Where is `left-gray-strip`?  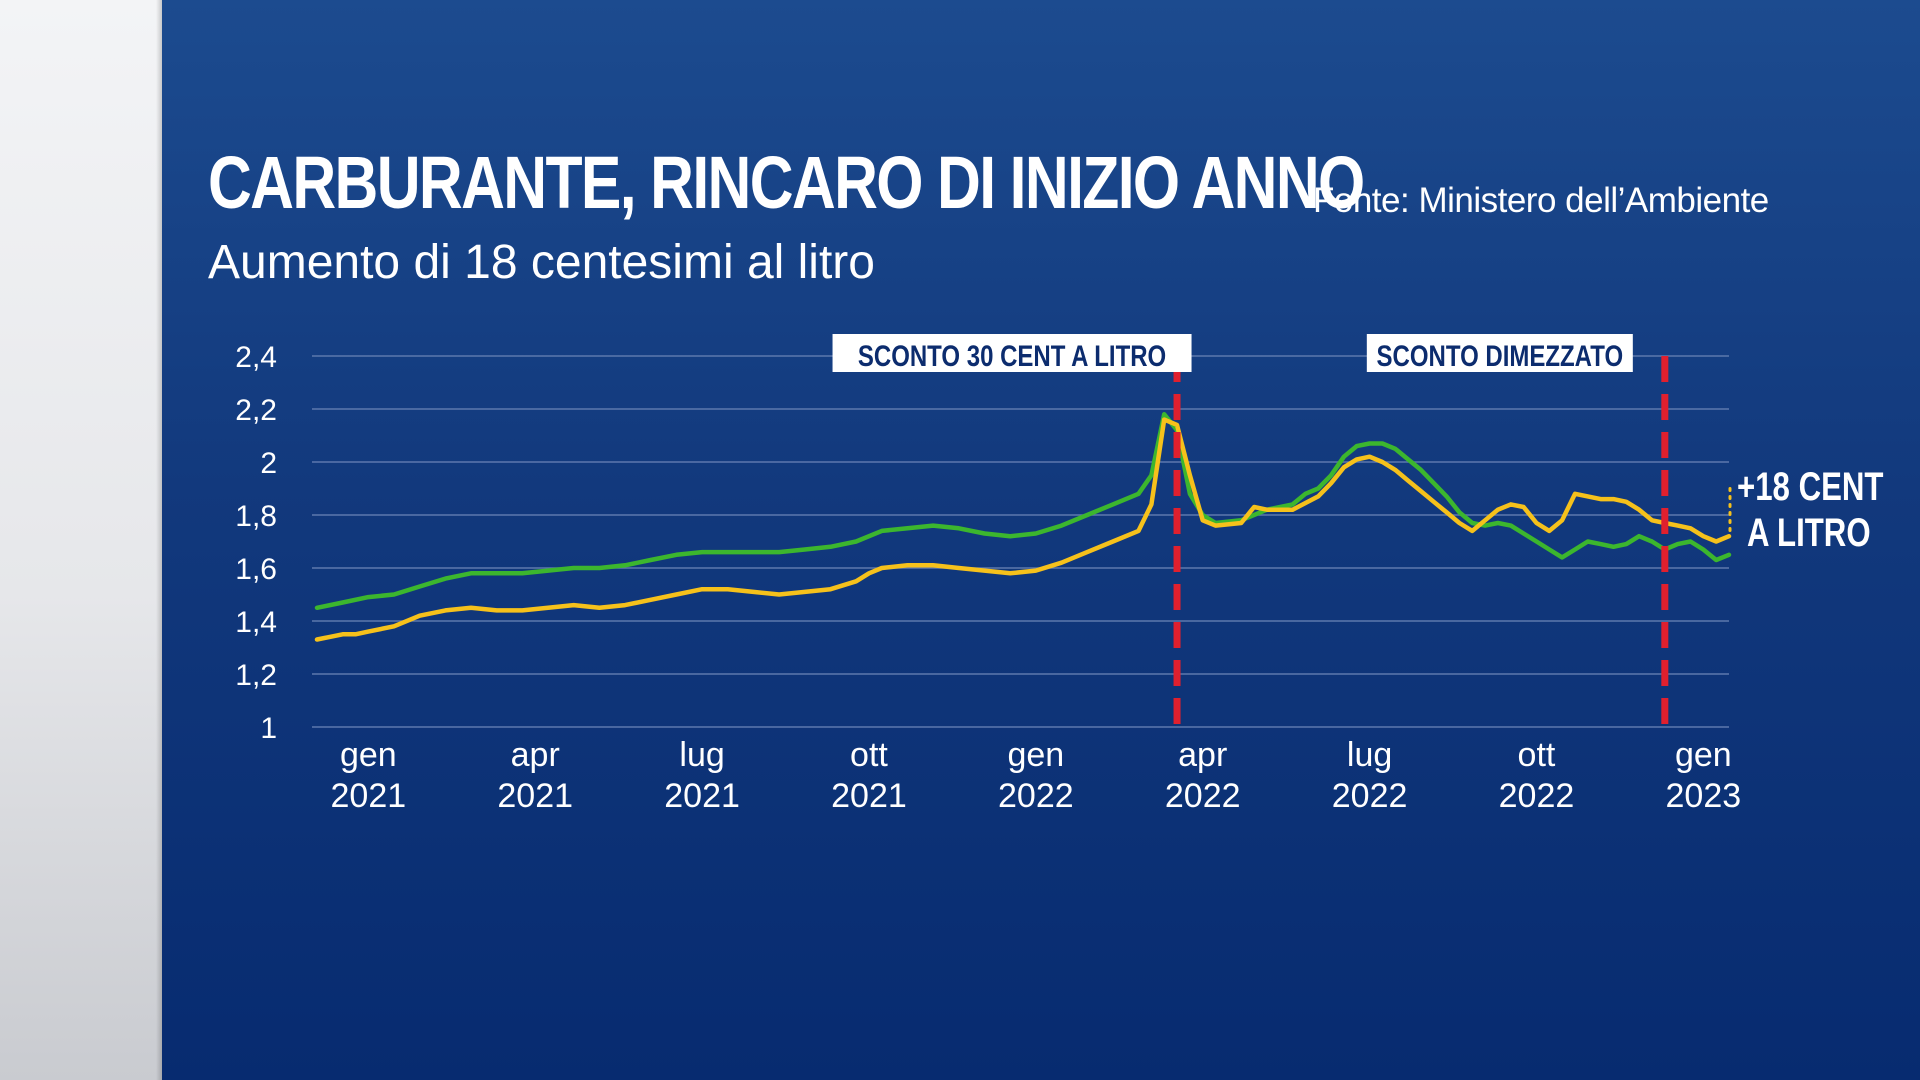
left-gray-strip is located at coordinates (81, 540).